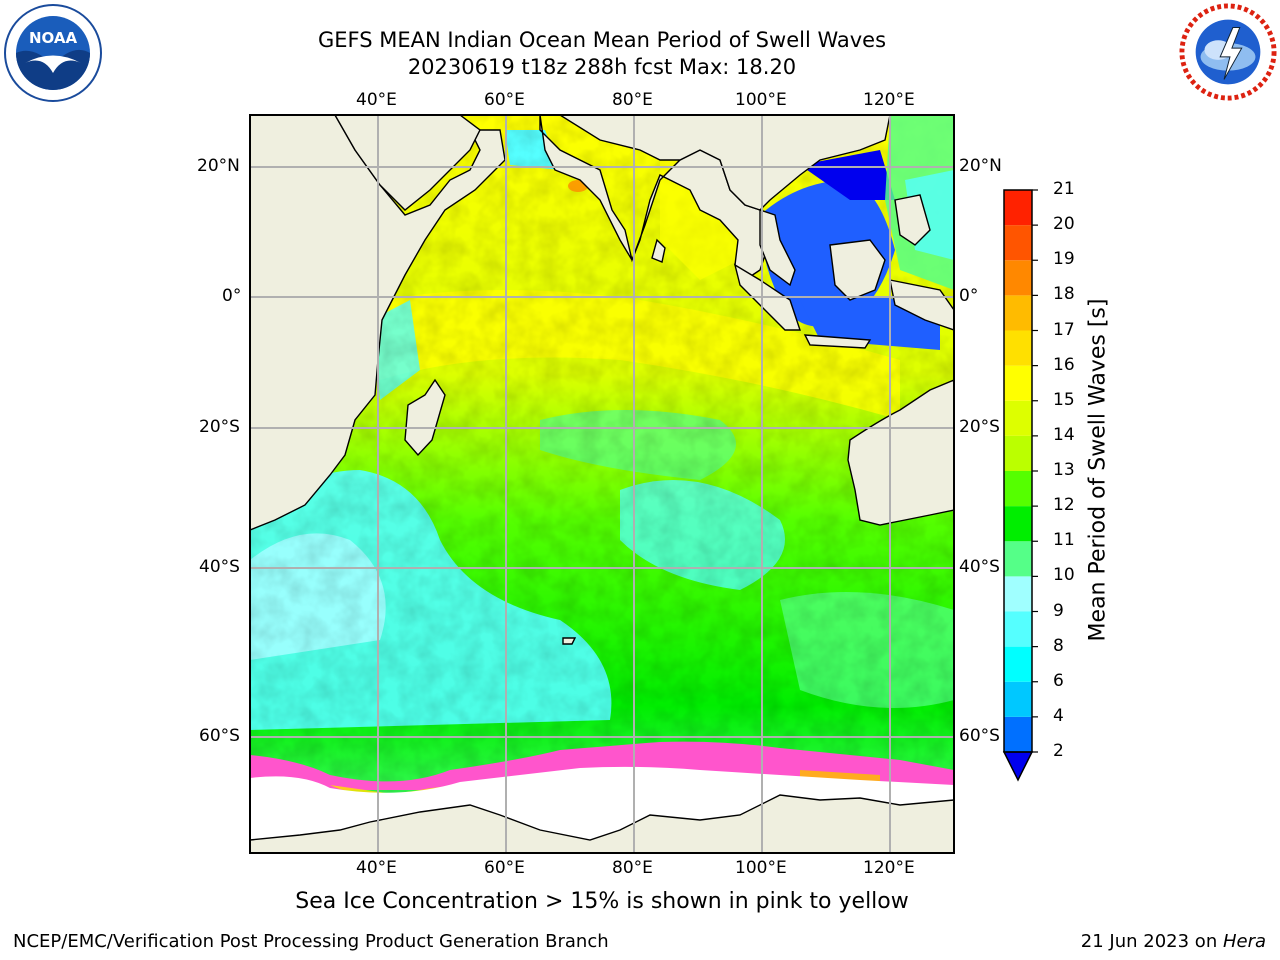 This screenshot has height=960, width=1280. What do you see at coordinates (979, 736) in the screenshot?
I see `lat-label-right-60s: 60°S` at bounding box center [979, 736].